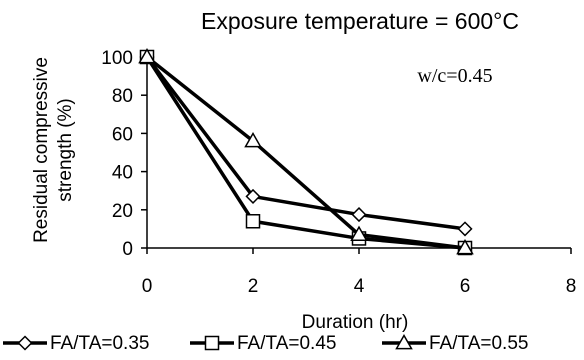  What do you see at coordinates (127, 249) in the screenshot?
I see `y-tick-label: 0` at bounding box center [127, 249].